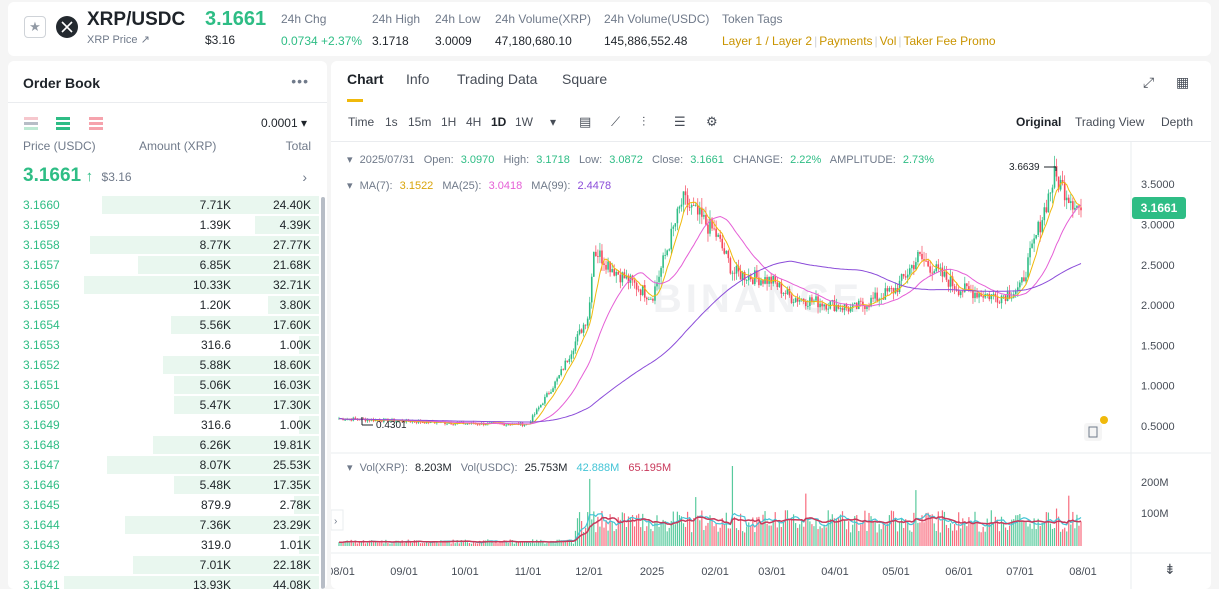 The width and height of the screenshot is (1219, 589). What do you see at coordinates (323, 393) in the screenshot?
I see `scrollbar` at bounding box center [323, 393].